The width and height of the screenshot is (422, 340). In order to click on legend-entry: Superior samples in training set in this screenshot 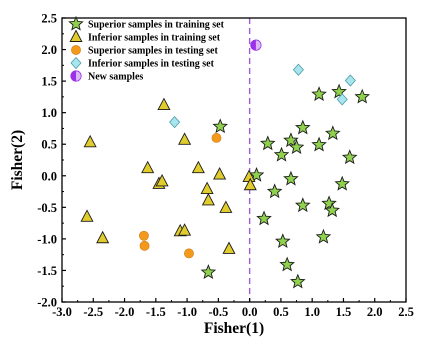, I will do `click(146, 23)`.